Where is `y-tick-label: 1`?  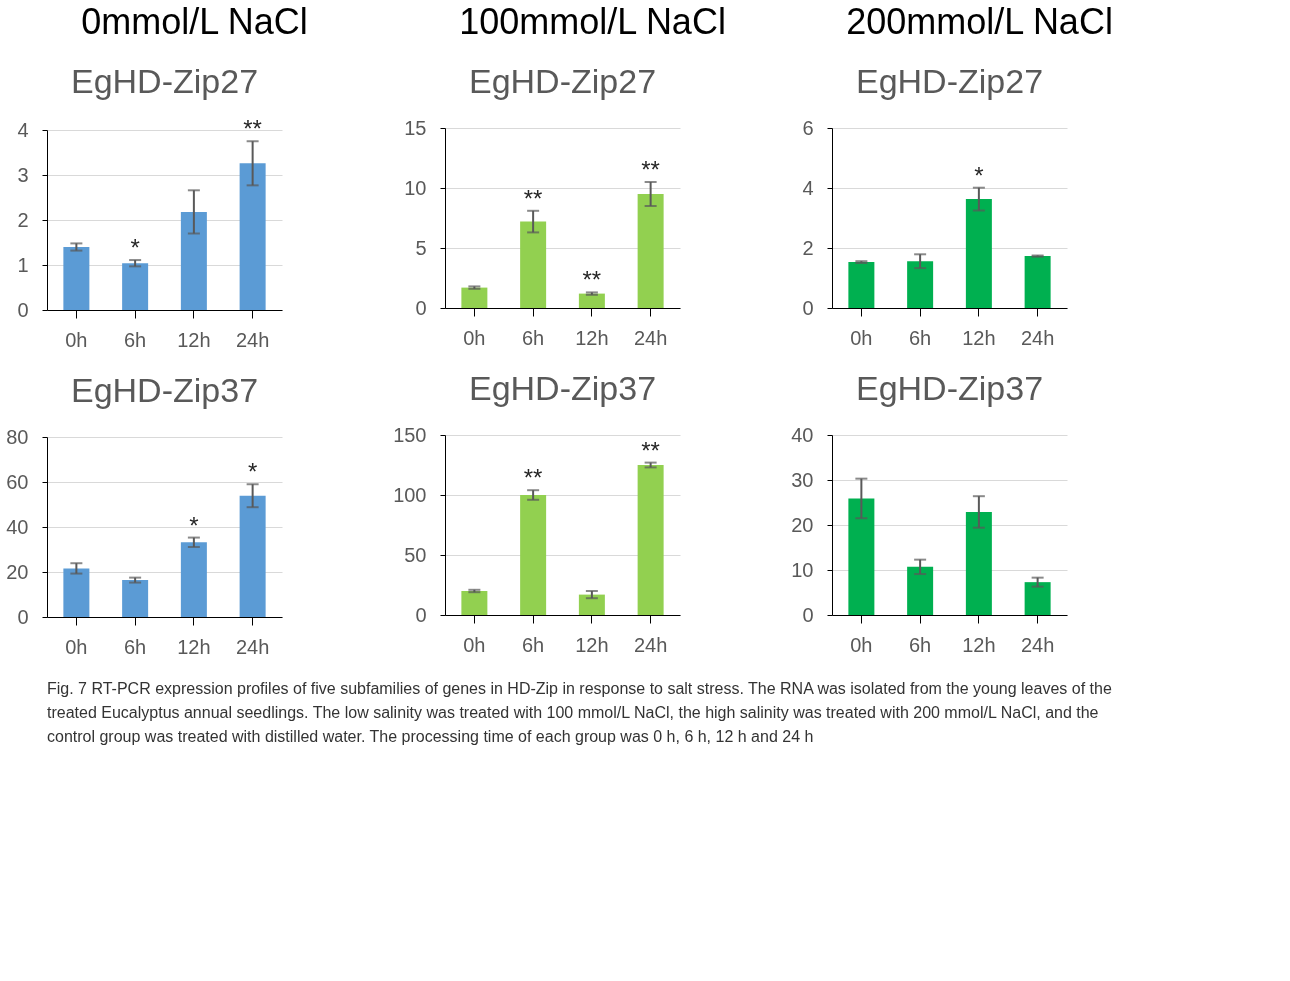 y-tick-label: 1 is located at coordinates (23, 264).